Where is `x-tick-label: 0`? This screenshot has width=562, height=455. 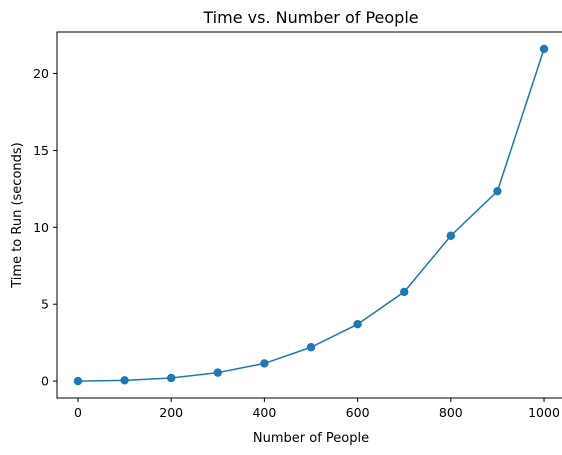 x-tick-label: 0 is located at coordinates (78, 412).